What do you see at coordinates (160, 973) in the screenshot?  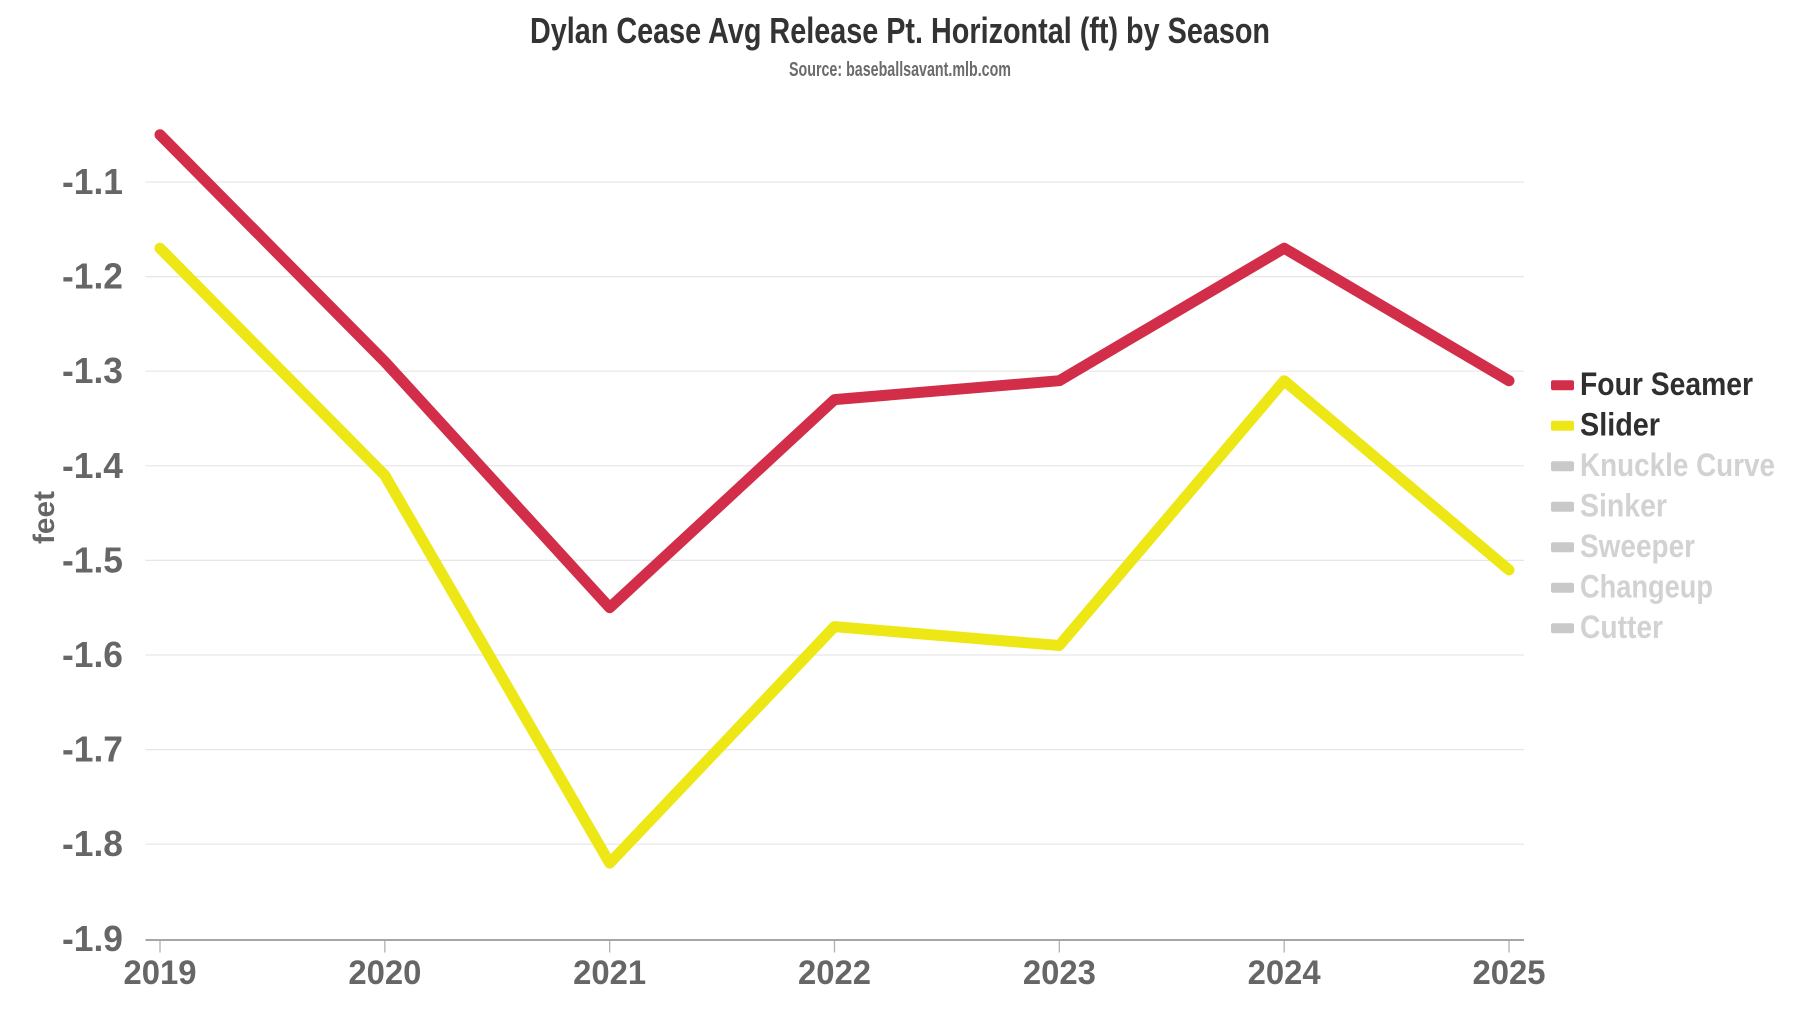 I see `svg-text: 2019` at bounding box center [160, 973].